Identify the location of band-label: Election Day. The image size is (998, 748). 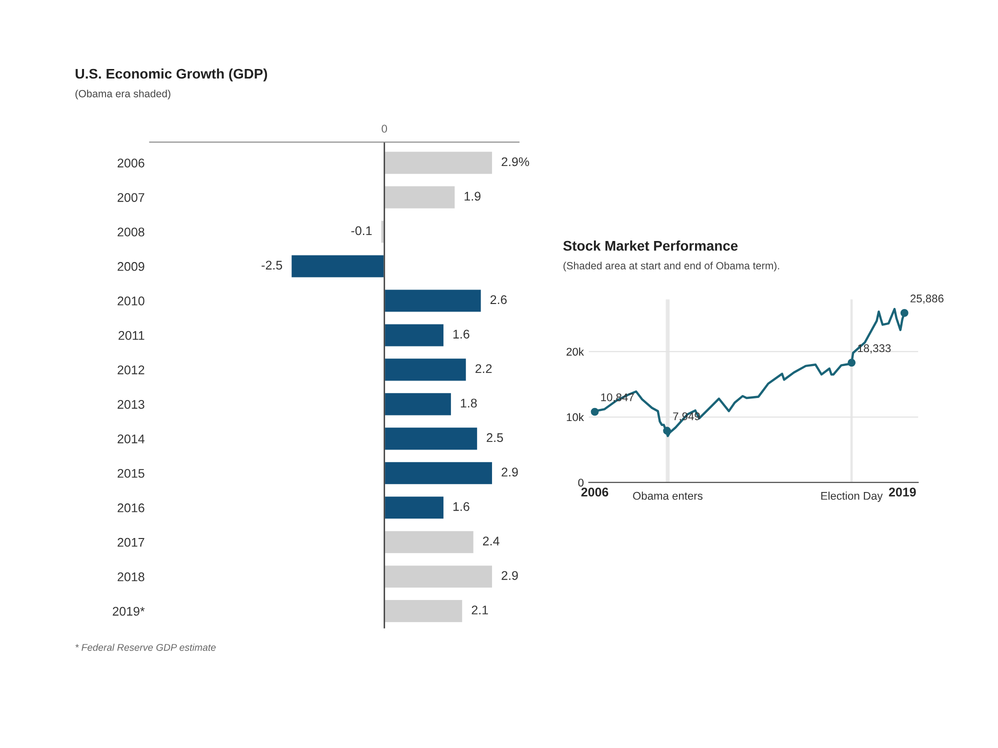
(852, 497).